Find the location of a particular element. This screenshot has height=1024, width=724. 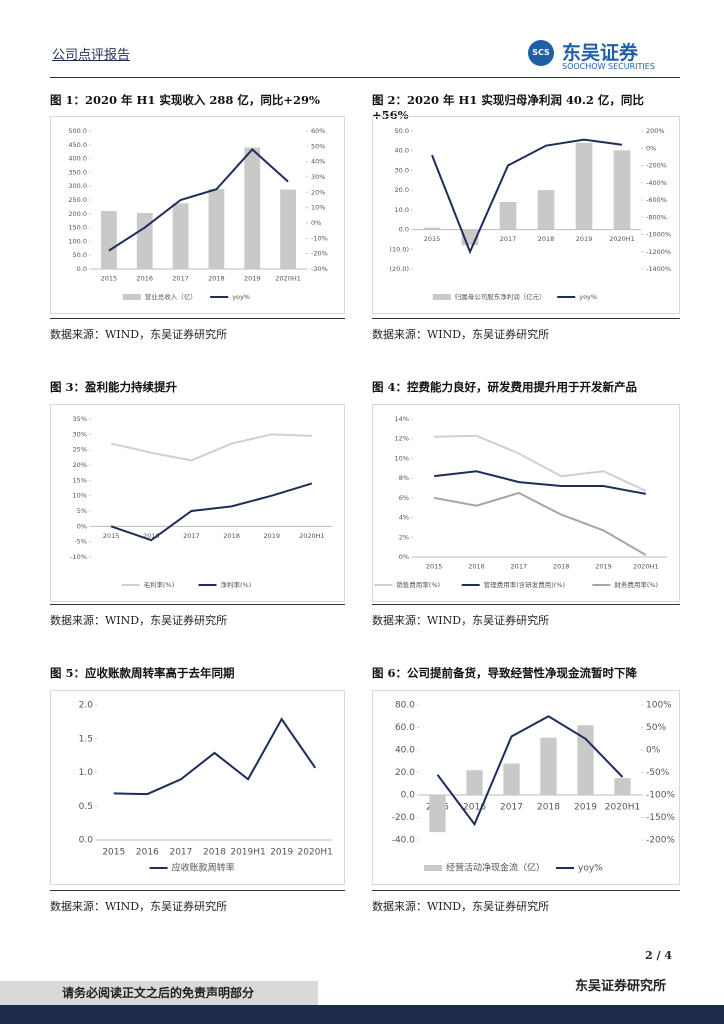

legend-label: 财务费用率(%) is located at coordinates (636, 584).